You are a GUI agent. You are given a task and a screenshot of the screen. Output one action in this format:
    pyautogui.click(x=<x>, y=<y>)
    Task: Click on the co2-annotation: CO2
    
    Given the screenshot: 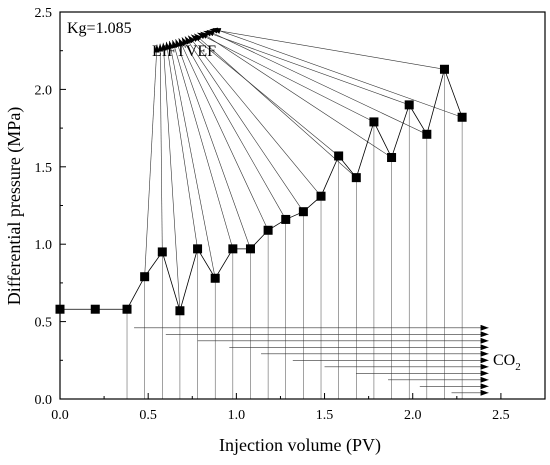 What is the action you would take?
    pyautogui.click(x=507, y=362)
    